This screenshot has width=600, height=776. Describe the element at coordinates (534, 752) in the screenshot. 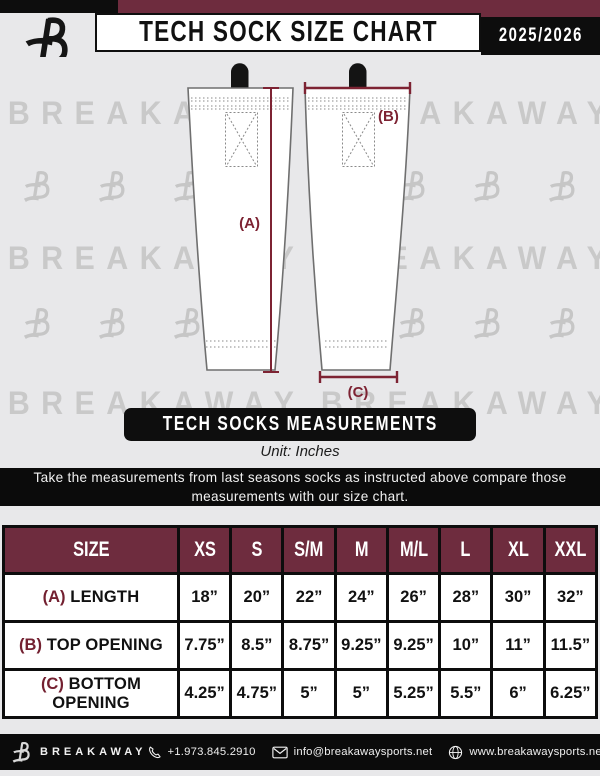

I see `footer-website-text: www.breakawaysports.net` at that location.